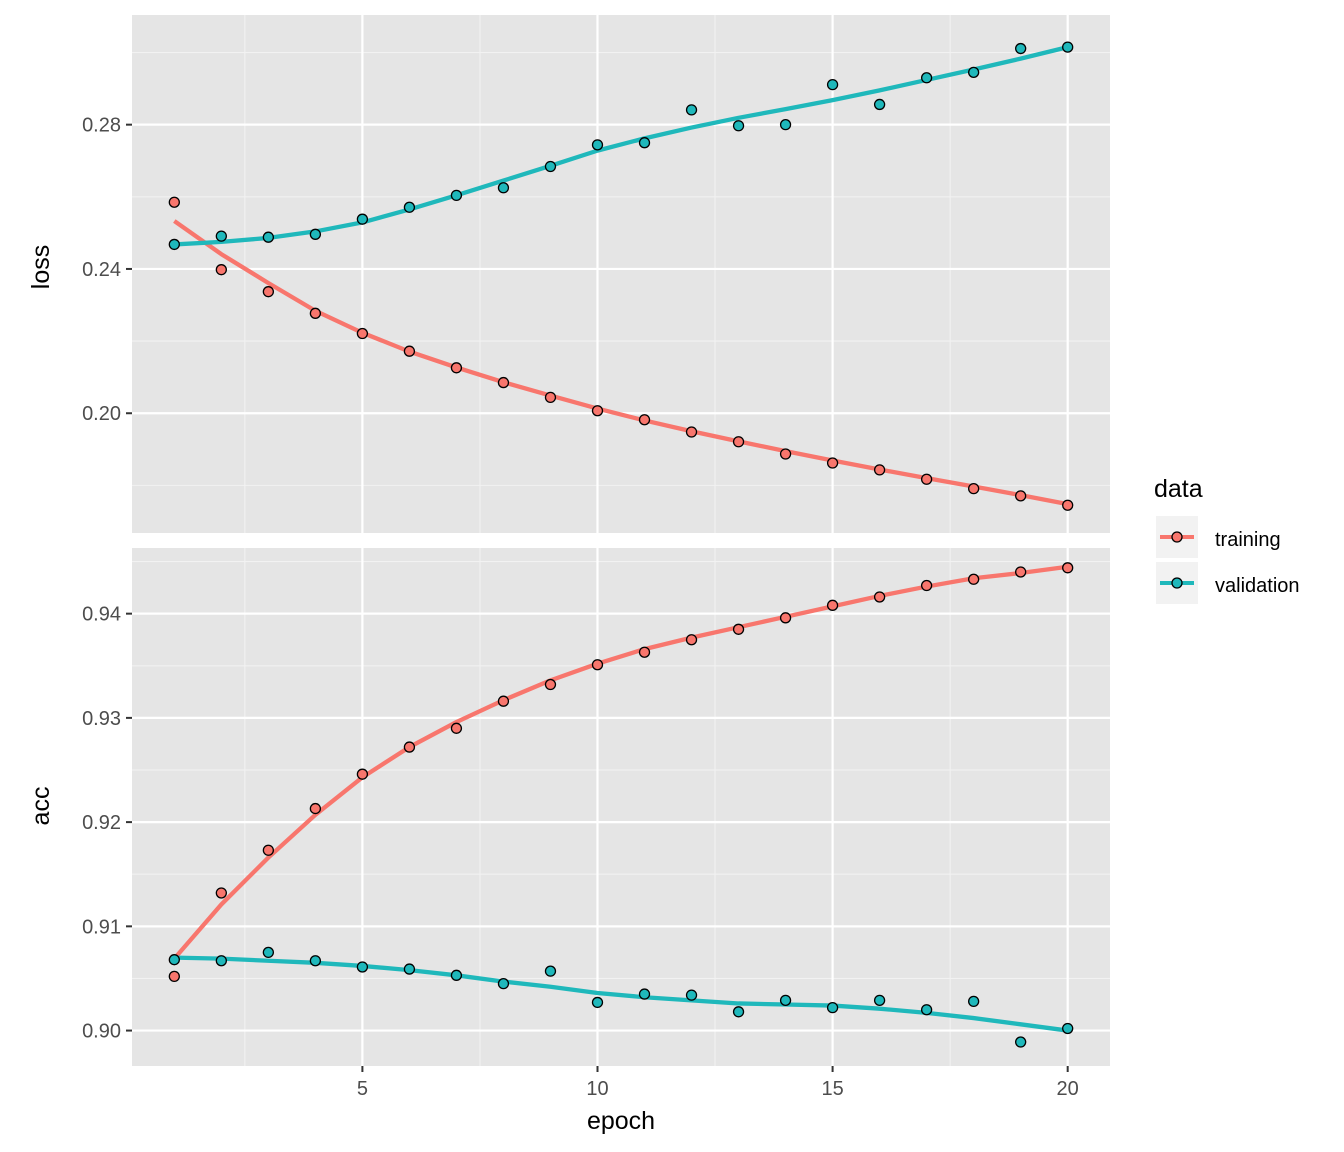 The width and height of the screenshot is (1344, 1152). I want to click on x-axis-title: epoch, so click(621, 1121).